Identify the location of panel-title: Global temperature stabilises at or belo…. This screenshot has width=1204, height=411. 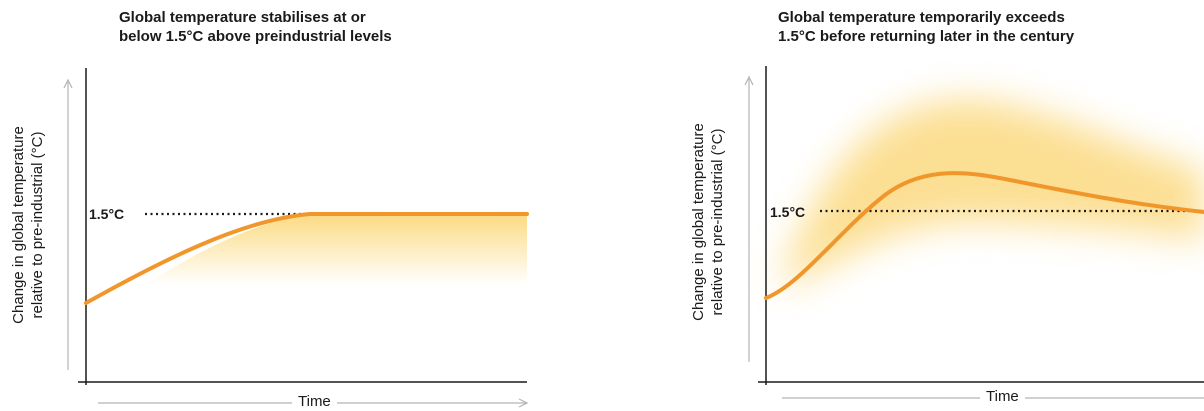
(329, 27).